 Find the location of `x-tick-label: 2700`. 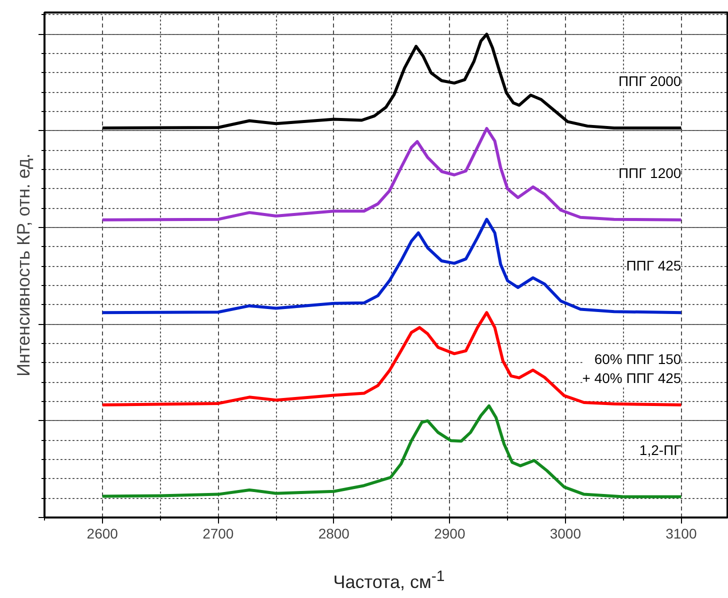

x-tick-label: 2700 is located at coordinates (218, 534).